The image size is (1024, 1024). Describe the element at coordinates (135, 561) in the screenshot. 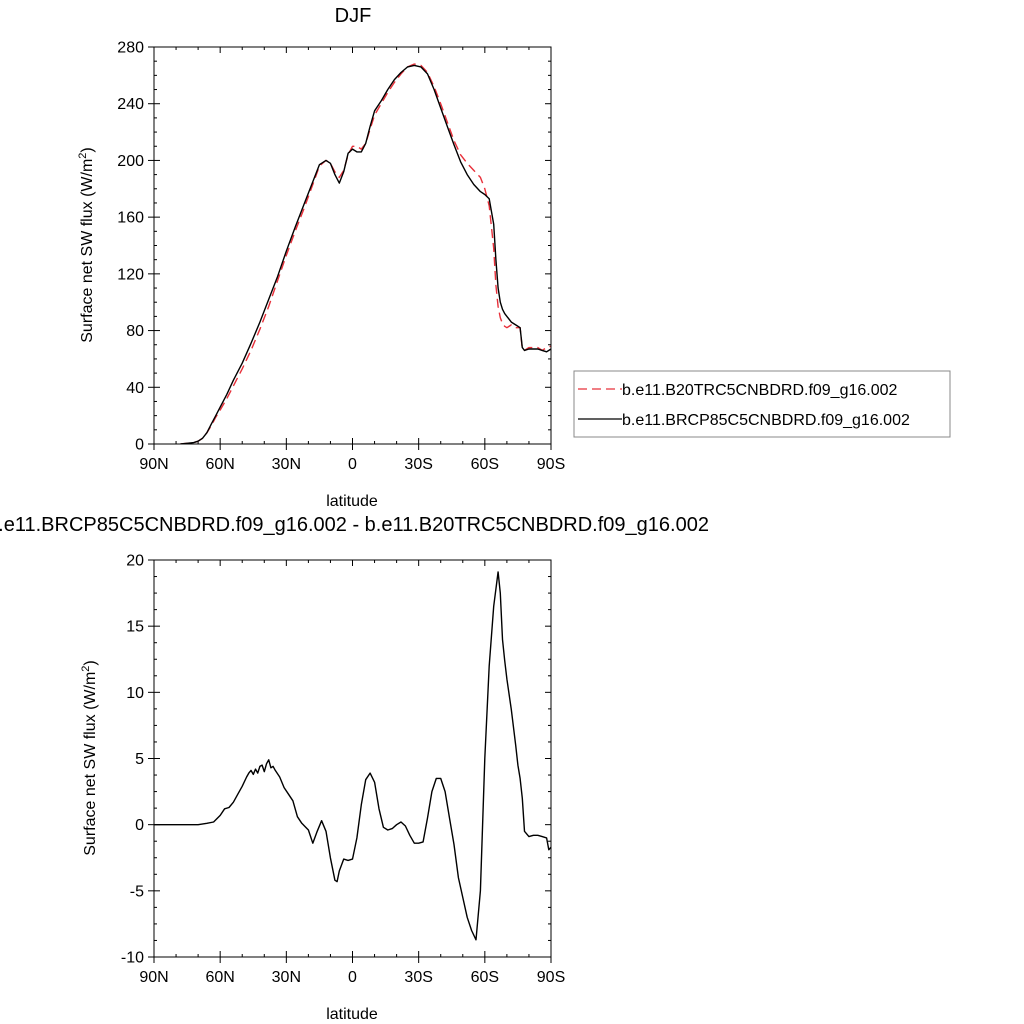

I see `y-tick-label: 20` at that location.